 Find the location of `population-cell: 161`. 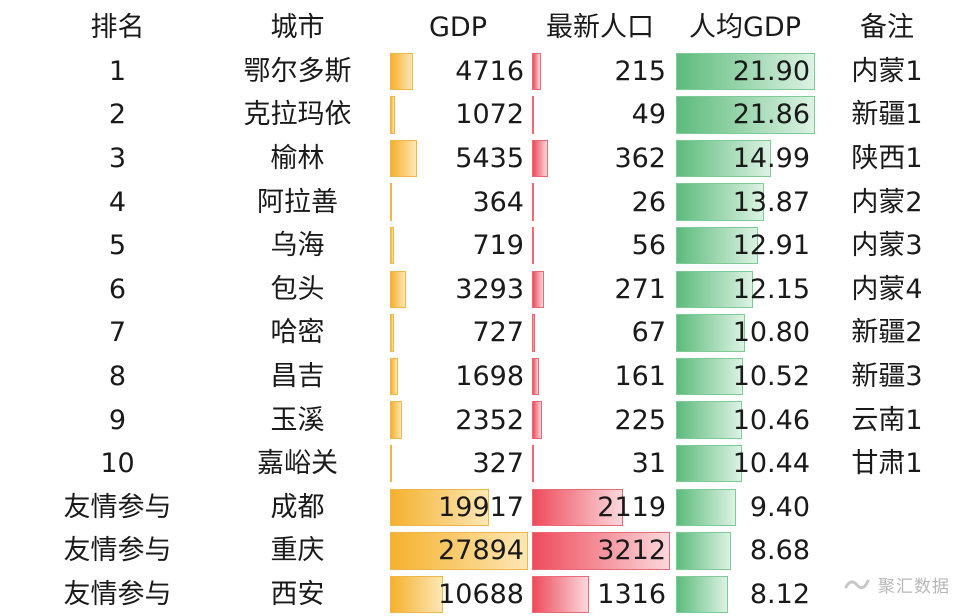

population-cell: 161 is located at coordinates (600, 377).